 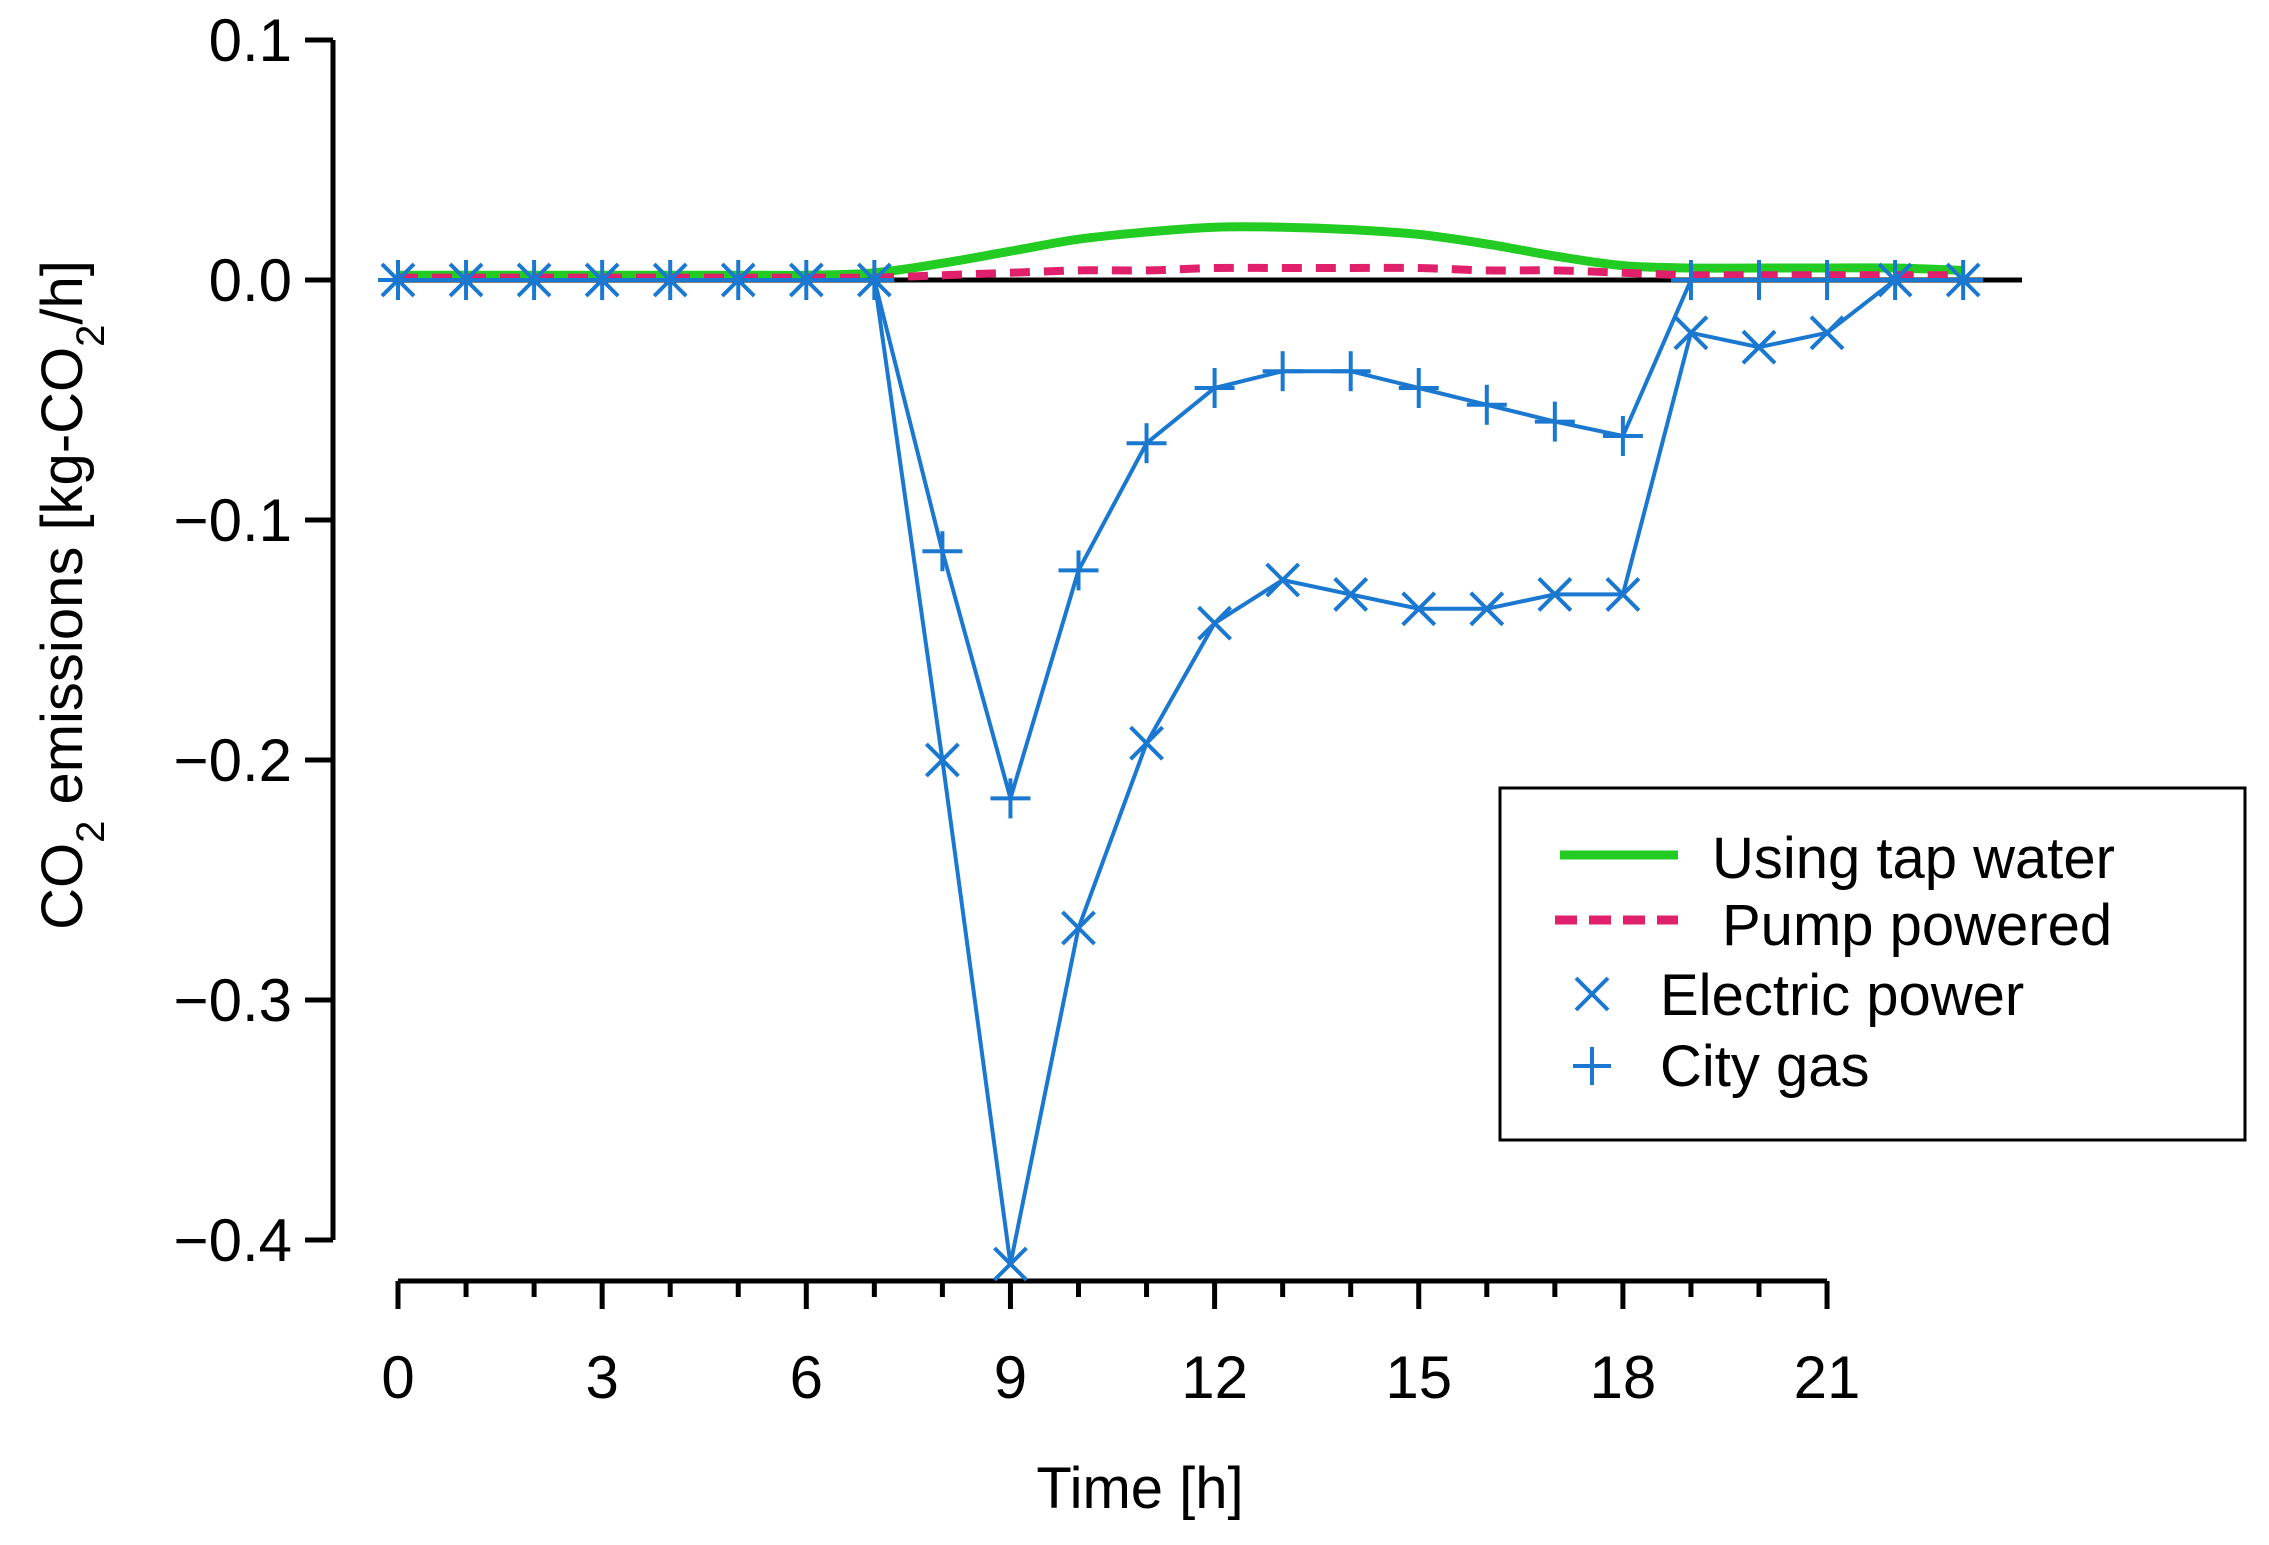 I want to click on x-tick-label: 0, so click(x=397, y=1377).